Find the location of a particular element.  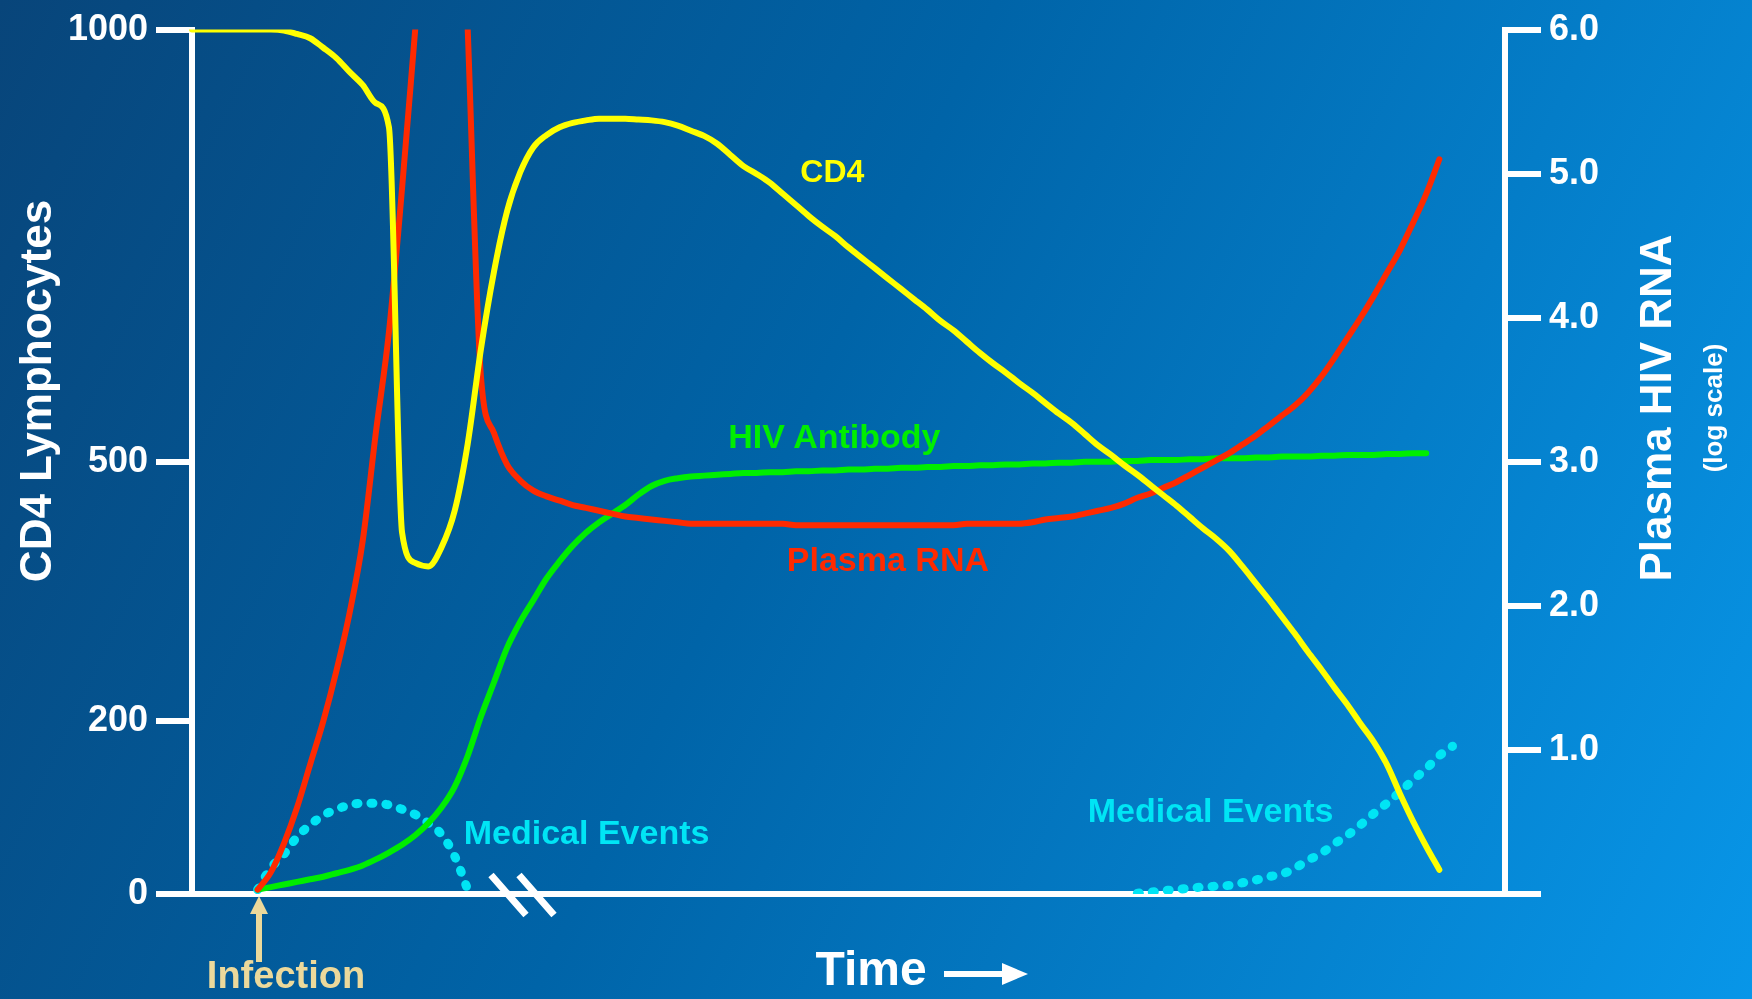

y2-tick-label: 4.0 is located at coordinates (1574, 315).